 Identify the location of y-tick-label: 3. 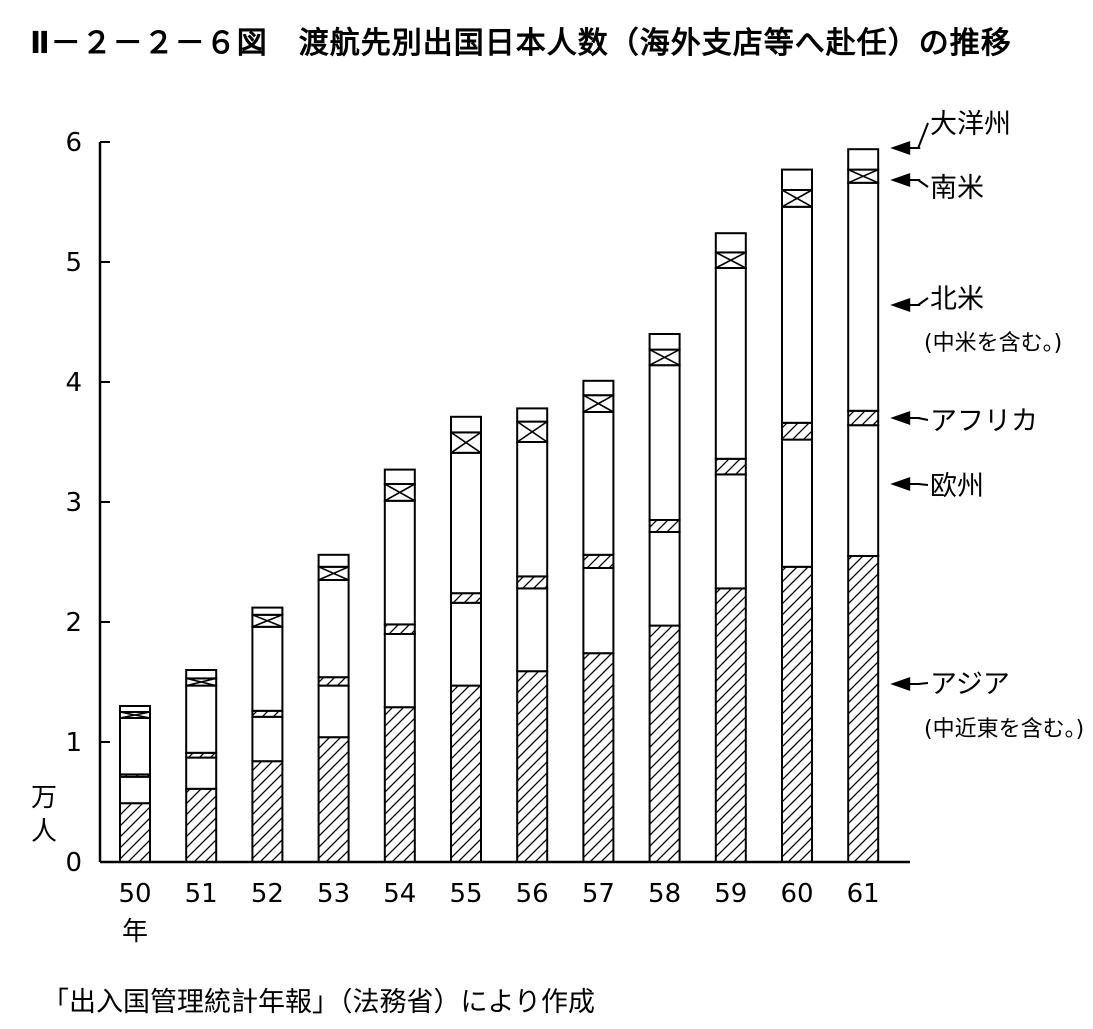
(73, 503).